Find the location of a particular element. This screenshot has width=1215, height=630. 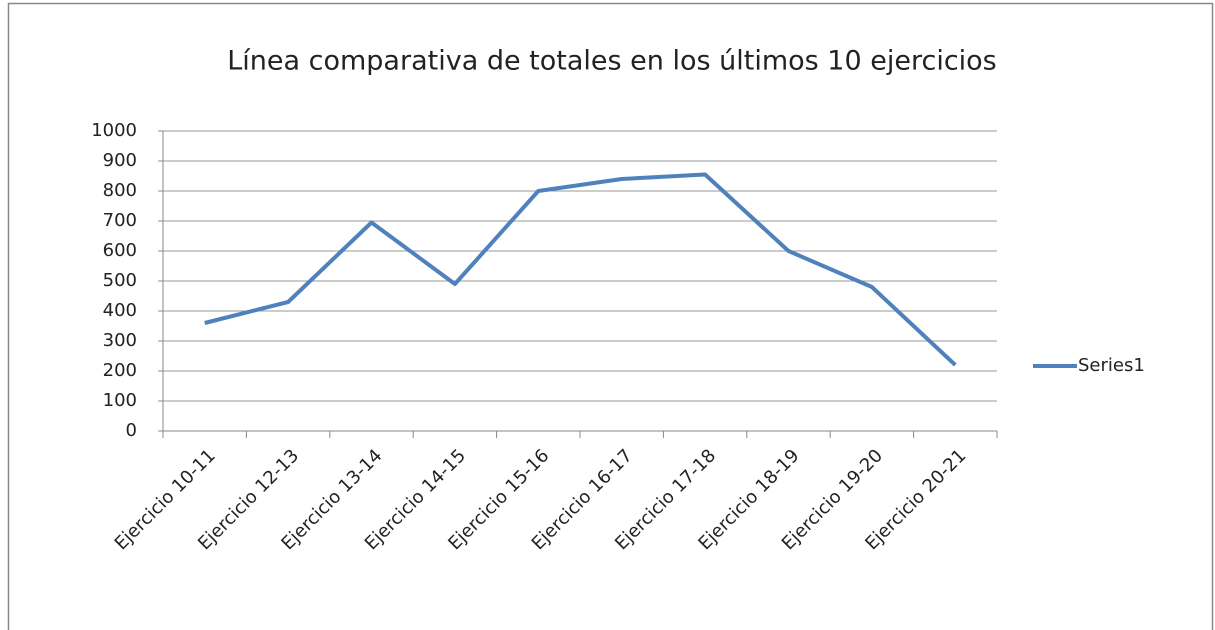

y-tick-label: 800 is located at coordinates (120, 190).